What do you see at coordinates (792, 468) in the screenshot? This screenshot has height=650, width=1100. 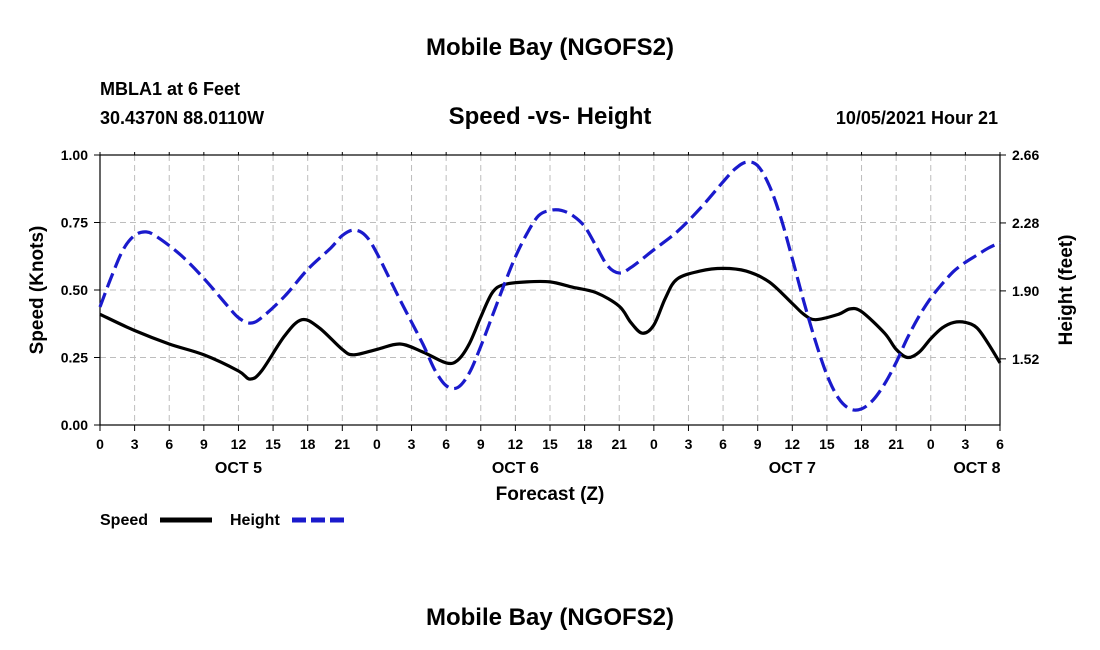 I see `x-day-label: OCT 7` at bounding box center [792, 468].